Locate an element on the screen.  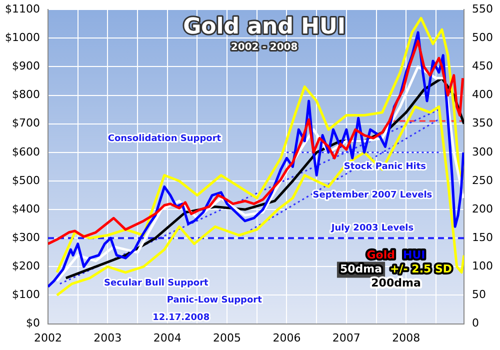
y-tick-label: $1100 is located at coordinates (22, 9).